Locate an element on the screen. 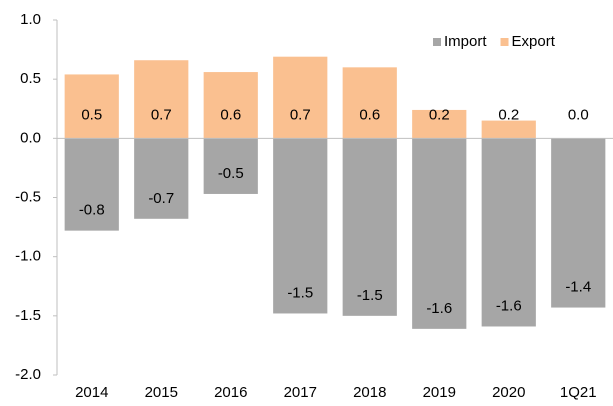 This screenshot has height=406, width=613. data-label: -0.7 is located at coordinates (161, 198).